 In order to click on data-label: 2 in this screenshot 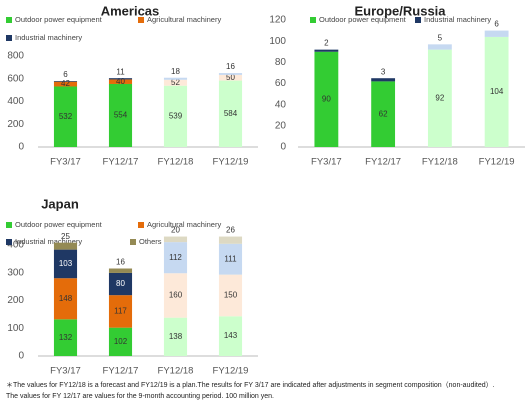, I will do `click(326, 43)`.